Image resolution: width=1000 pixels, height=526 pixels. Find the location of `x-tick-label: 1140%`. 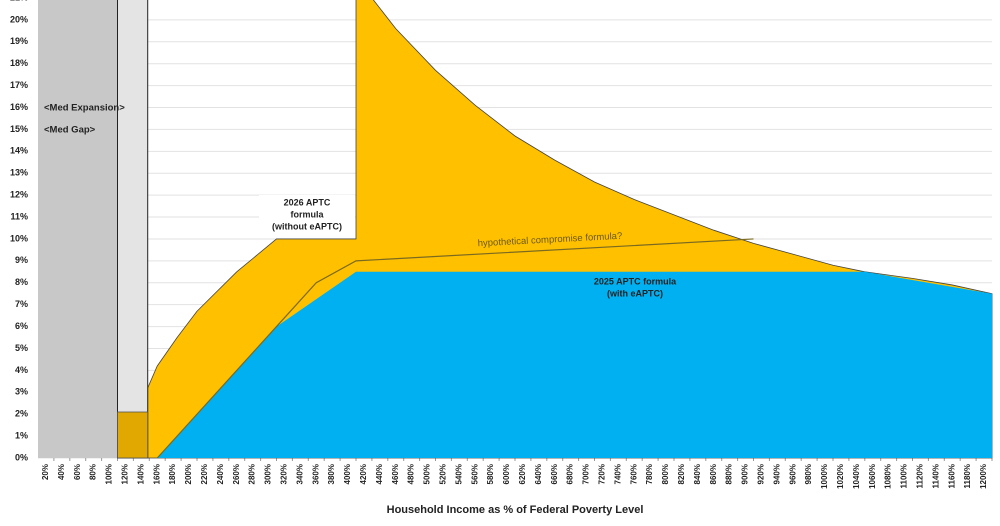

x-tick-label: 1140% is located at coordinates (935, 476).